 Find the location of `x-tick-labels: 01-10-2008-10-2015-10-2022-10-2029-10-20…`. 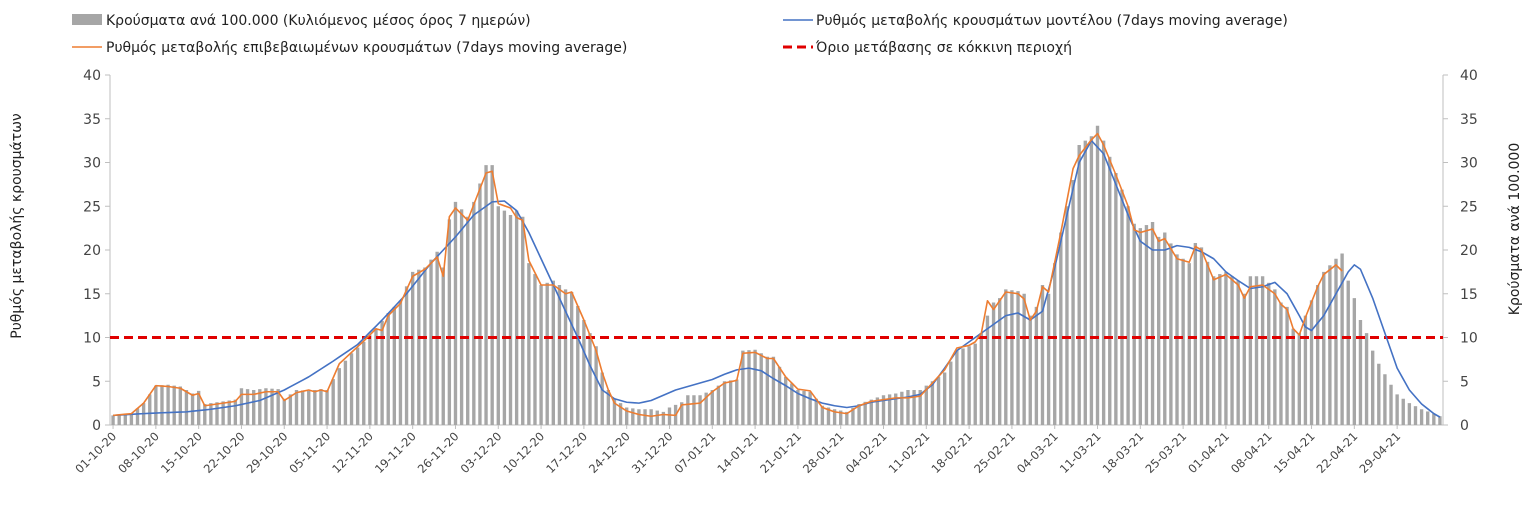

x-tick-labels: 01-10-2008-10-2015-10-2022-10-2029-10-20… is located at coordinates (737, 450).